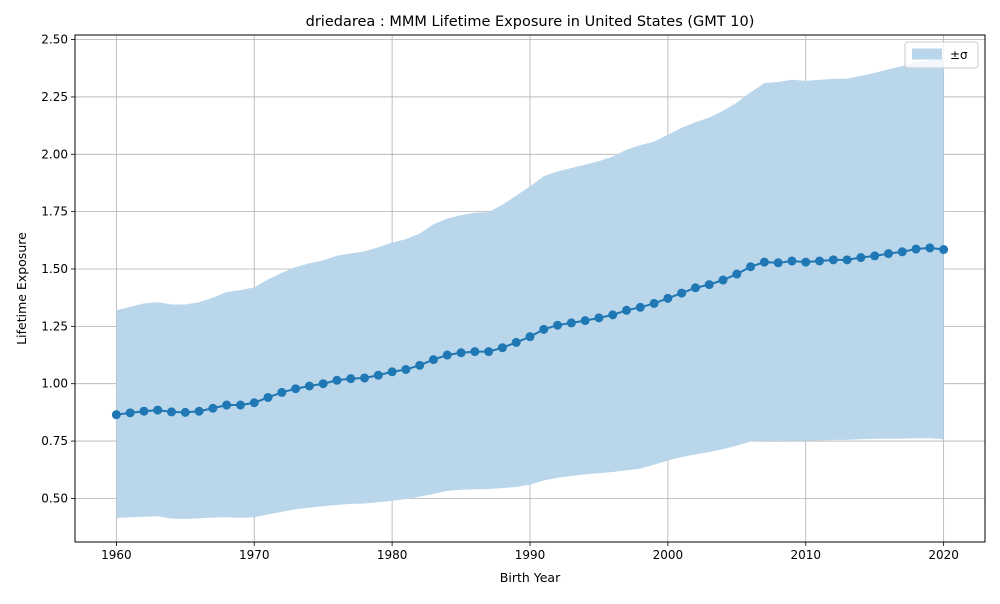 Image resolution: width=1000 pixels, height=604 pixels. I want to click on y-tick-label: 1.75, so click(54, 212).